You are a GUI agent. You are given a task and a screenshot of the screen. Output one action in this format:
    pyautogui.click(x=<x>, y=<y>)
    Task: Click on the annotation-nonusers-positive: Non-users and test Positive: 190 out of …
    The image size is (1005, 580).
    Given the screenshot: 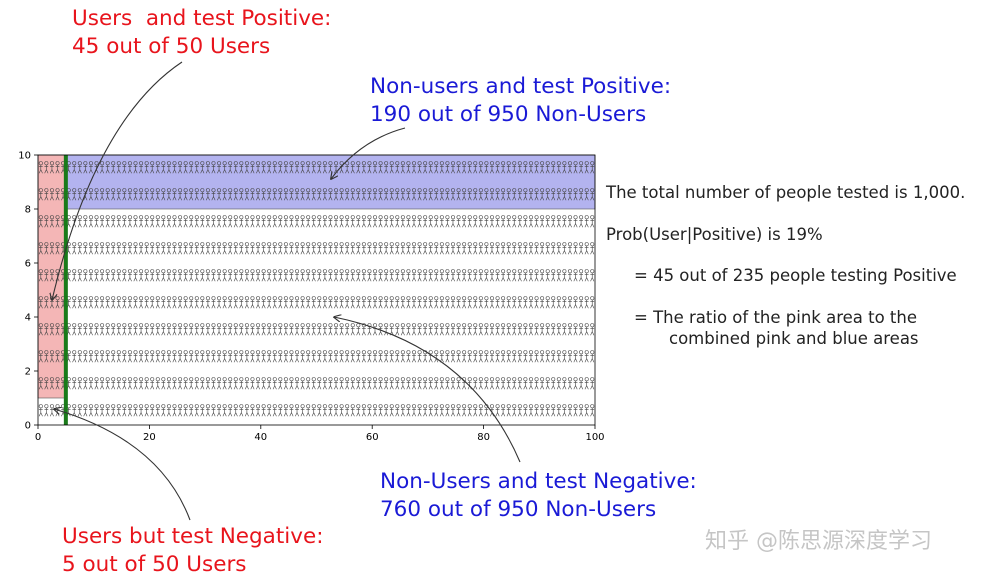 What is the action you would take?
    pyautogui.click(x=520, y=100)
    